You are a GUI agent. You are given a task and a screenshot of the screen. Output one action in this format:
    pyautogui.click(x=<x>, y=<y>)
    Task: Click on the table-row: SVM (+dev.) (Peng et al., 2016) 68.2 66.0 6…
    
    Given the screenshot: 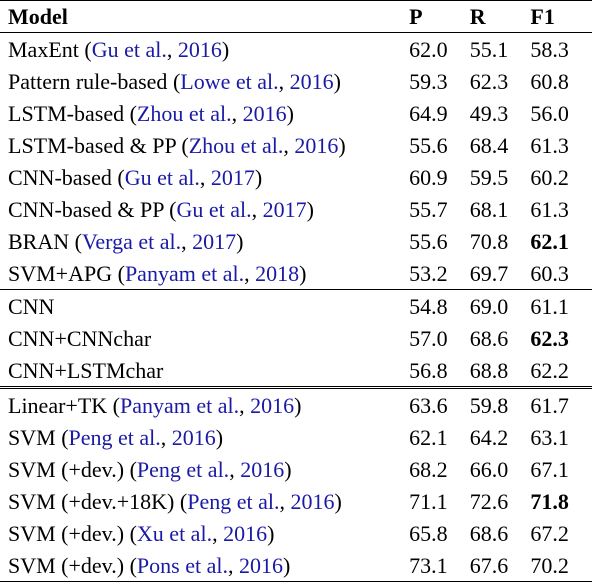 What is the action you would take?
    pyautogui.click(x=296, y=469)
    